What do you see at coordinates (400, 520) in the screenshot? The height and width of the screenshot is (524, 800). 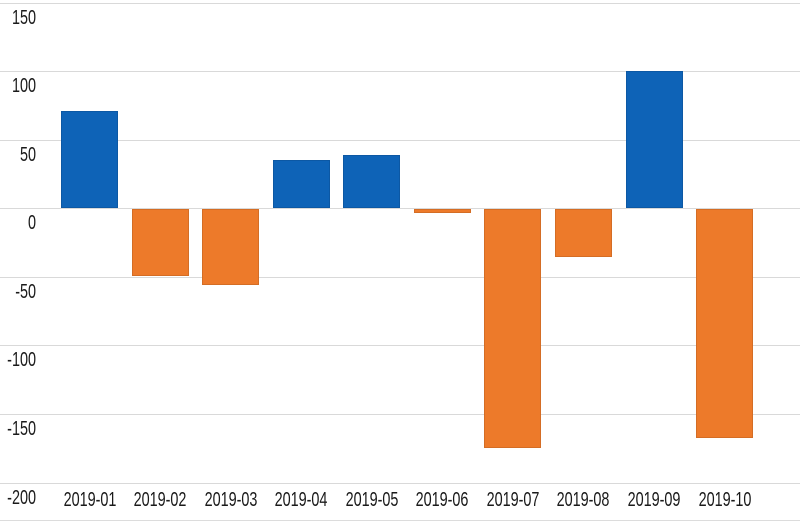 I see `x-axis-line` at bounding box center [400, 520].